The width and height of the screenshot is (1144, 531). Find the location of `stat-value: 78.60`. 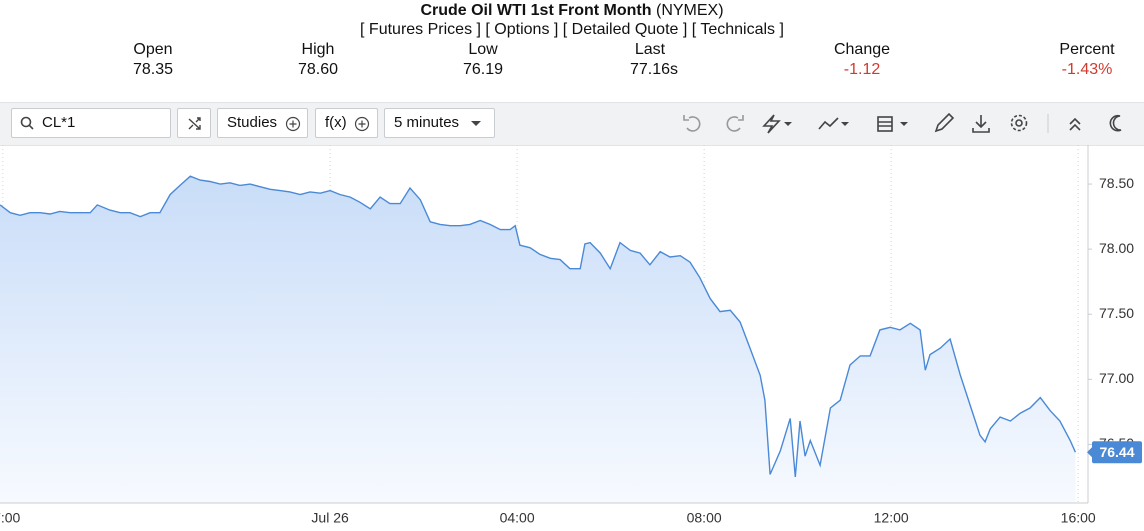

stat-value: 78.60 is located at coordinates (318, 69).